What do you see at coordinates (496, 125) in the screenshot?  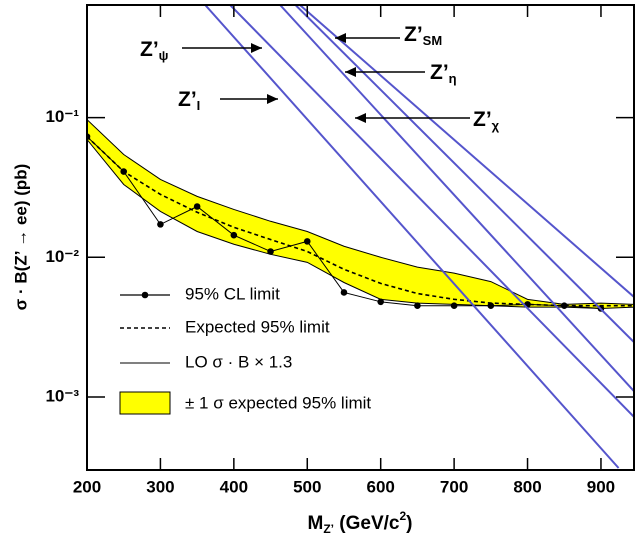 I see `curve-label-sub: χ` at bounding box center [496, 125].